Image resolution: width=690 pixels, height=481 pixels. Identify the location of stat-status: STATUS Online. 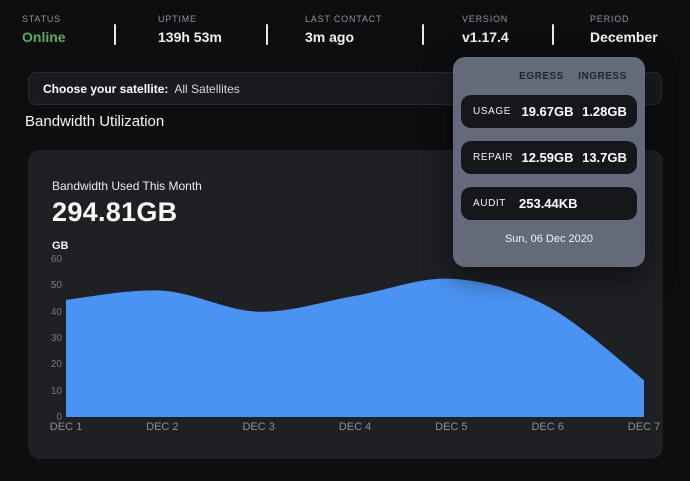
(44, 29).